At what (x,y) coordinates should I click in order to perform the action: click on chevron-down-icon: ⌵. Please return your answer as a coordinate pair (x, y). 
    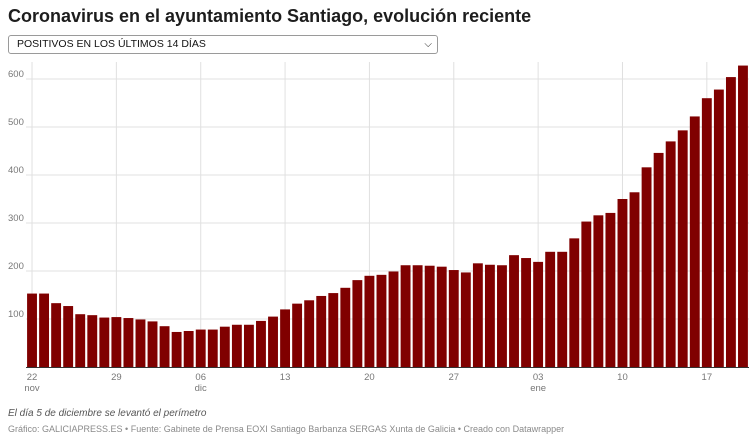
    Looking at the image, I should click on (428, 44).